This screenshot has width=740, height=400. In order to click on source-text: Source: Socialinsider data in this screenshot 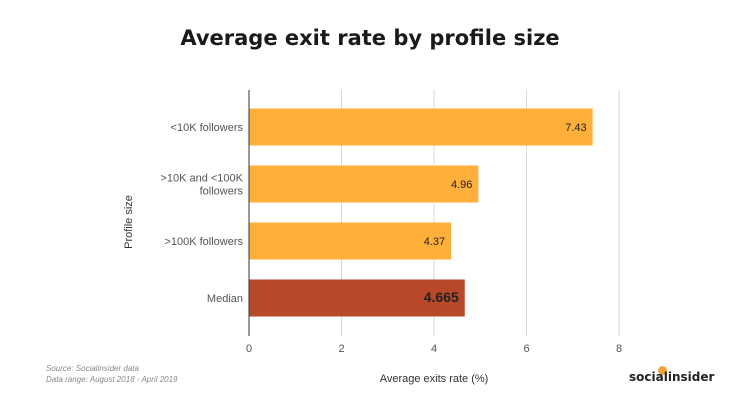, I will do `click(92, 368)`.